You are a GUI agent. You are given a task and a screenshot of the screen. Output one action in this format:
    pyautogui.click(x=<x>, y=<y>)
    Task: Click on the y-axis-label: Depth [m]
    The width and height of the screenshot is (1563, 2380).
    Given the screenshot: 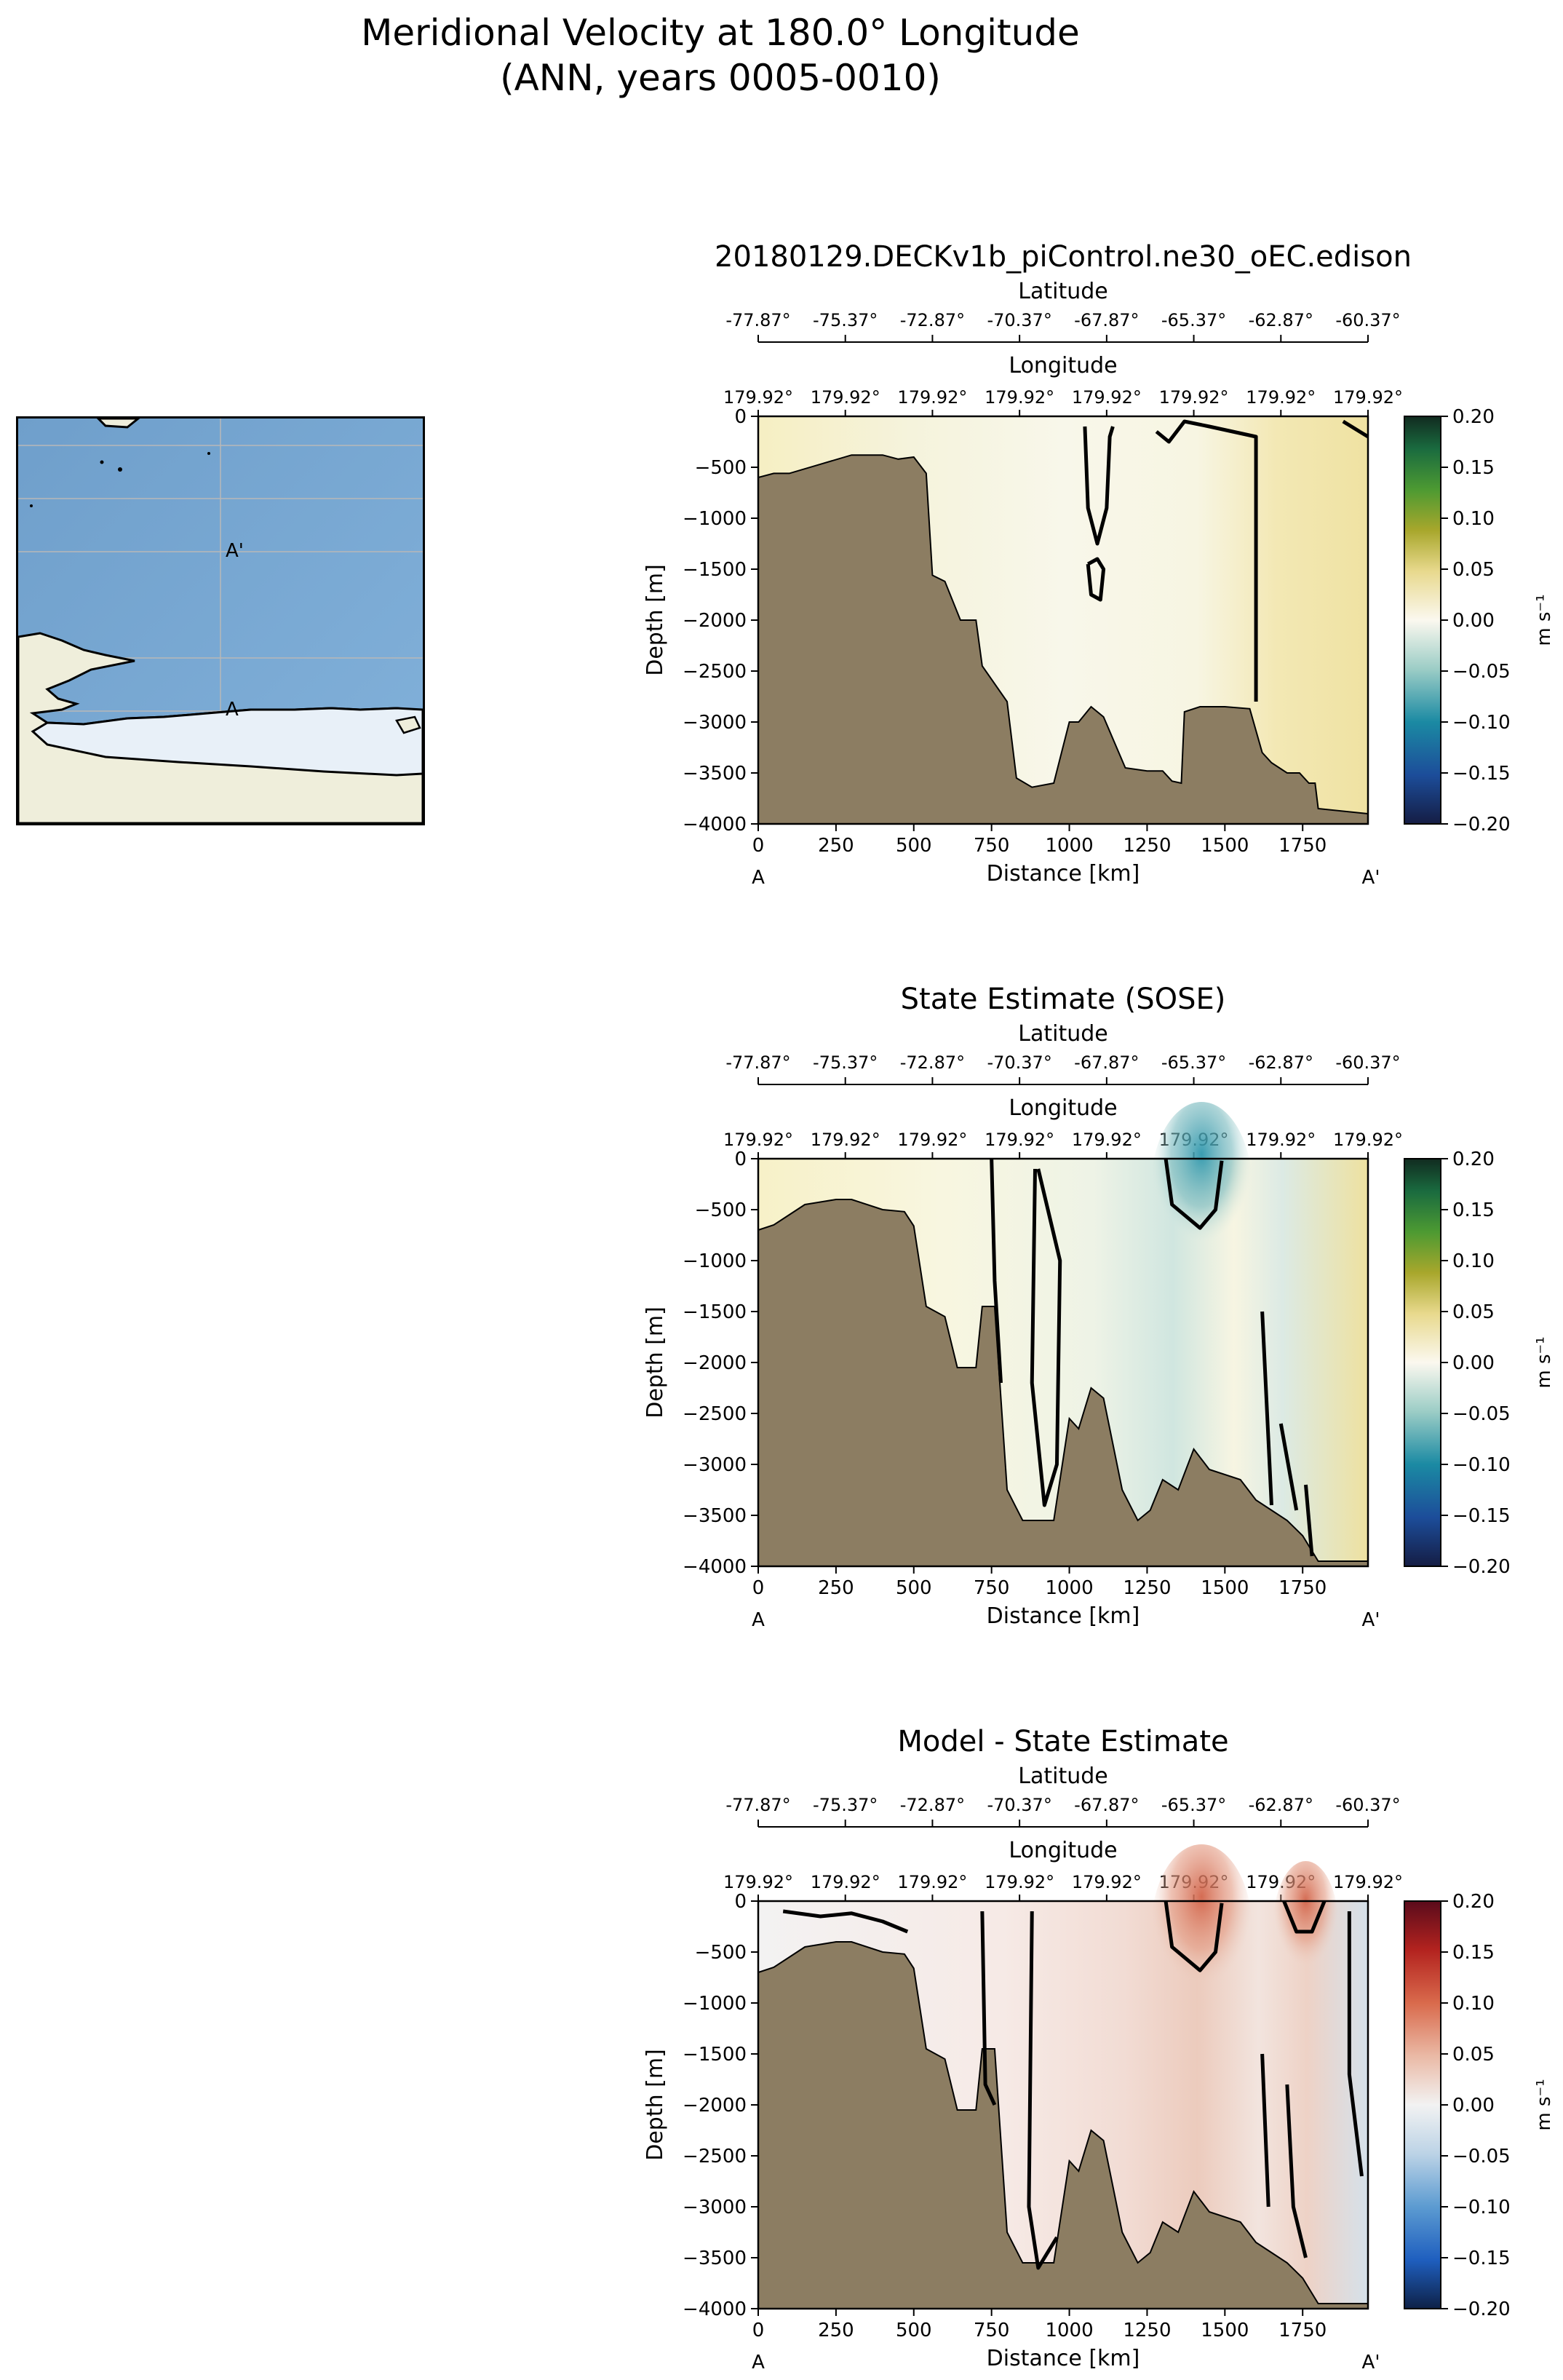 What is the action you would take?
    pyautogui.click(x=655, y=620)
    